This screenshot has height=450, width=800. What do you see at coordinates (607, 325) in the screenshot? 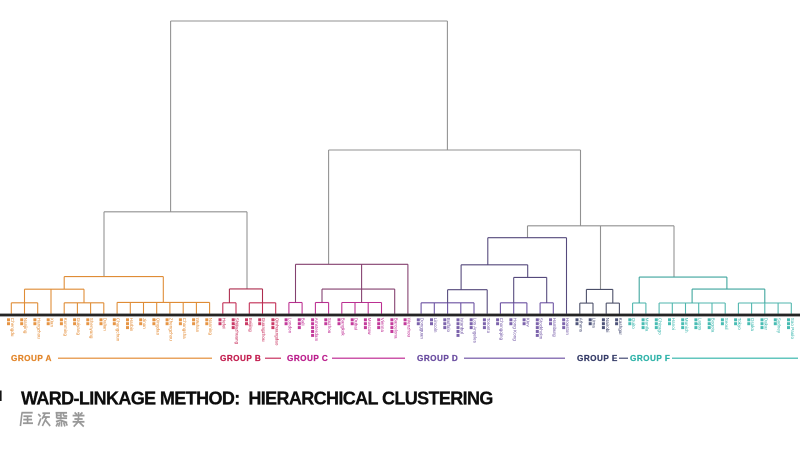
I see `svg-text: Nairobi` at bounding box center [607, 325].